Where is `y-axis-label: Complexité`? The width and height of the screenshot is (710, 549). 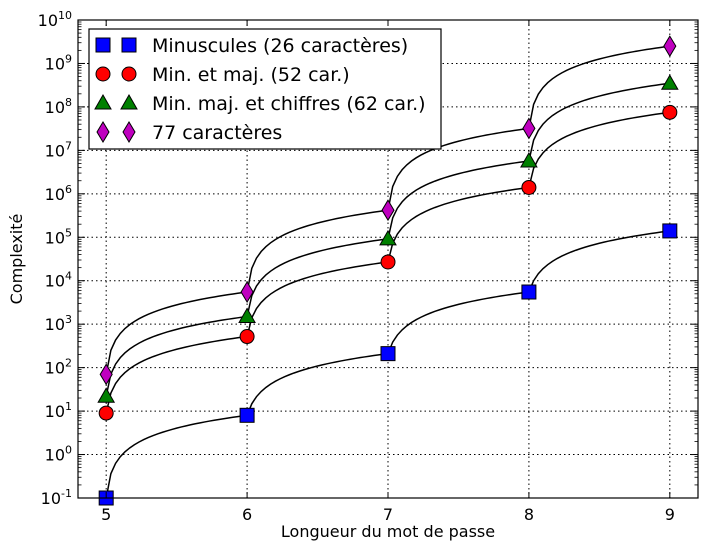 y-axis-label: Complexité is located at coordinates (16, 259).